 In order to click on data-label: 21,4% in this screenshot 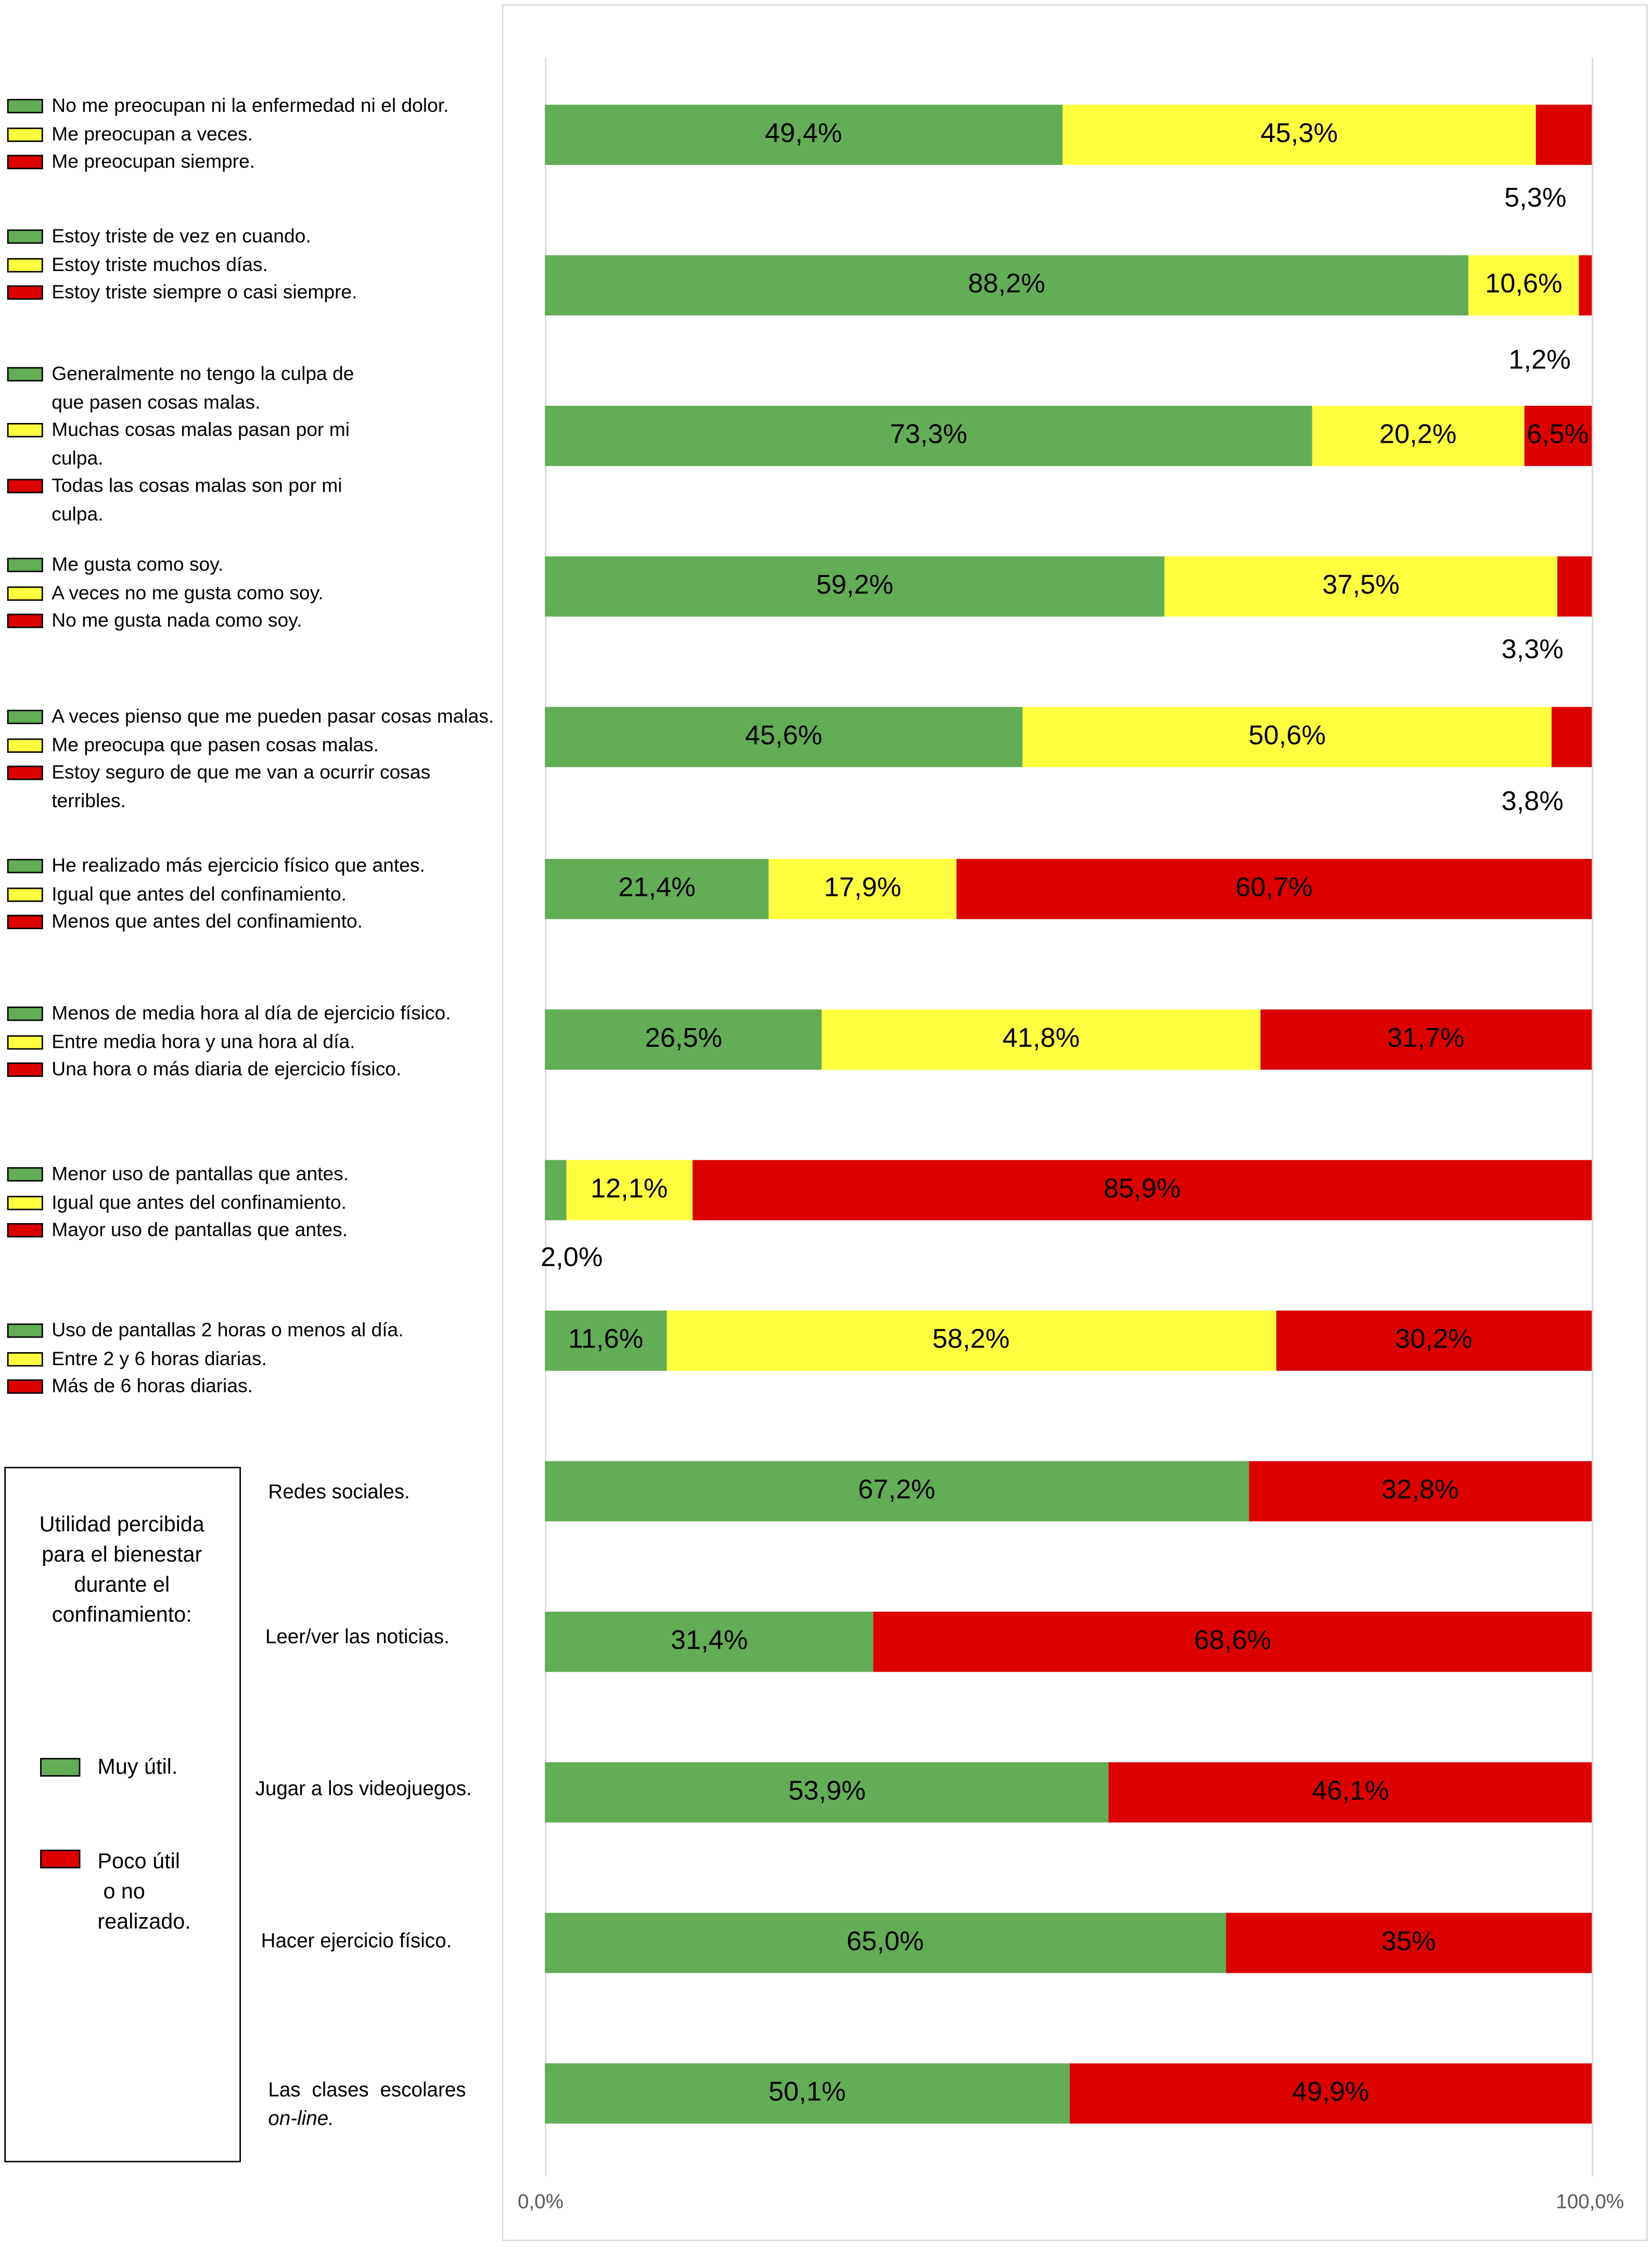, I will do `click(657, 887)`.